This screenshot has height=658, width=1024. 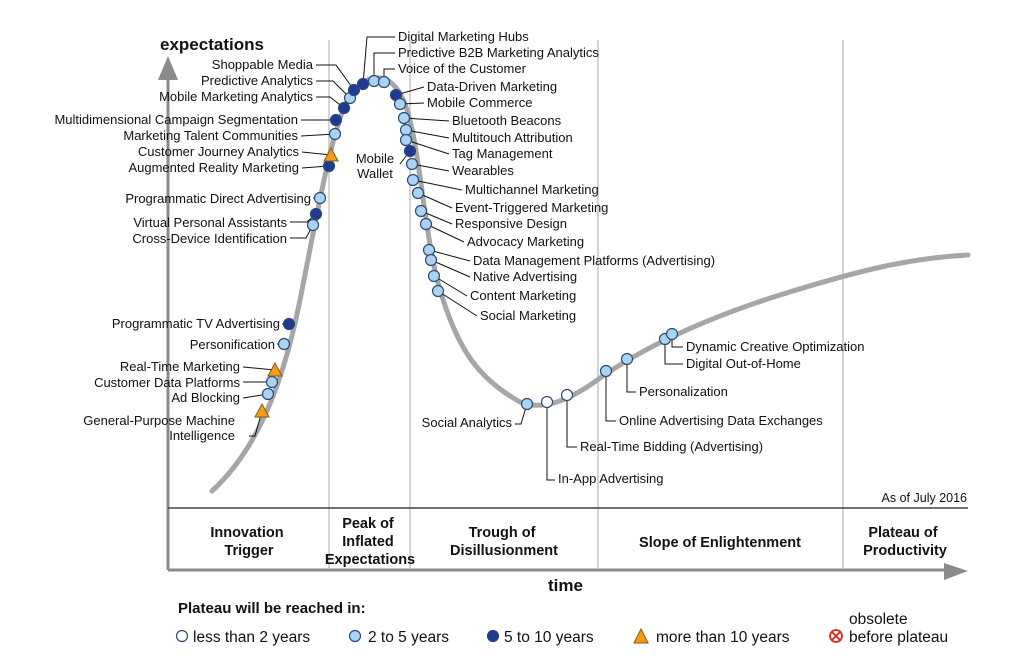 I want to click on tech-label: Advocacy Marketing, so click(x=525, y=241).